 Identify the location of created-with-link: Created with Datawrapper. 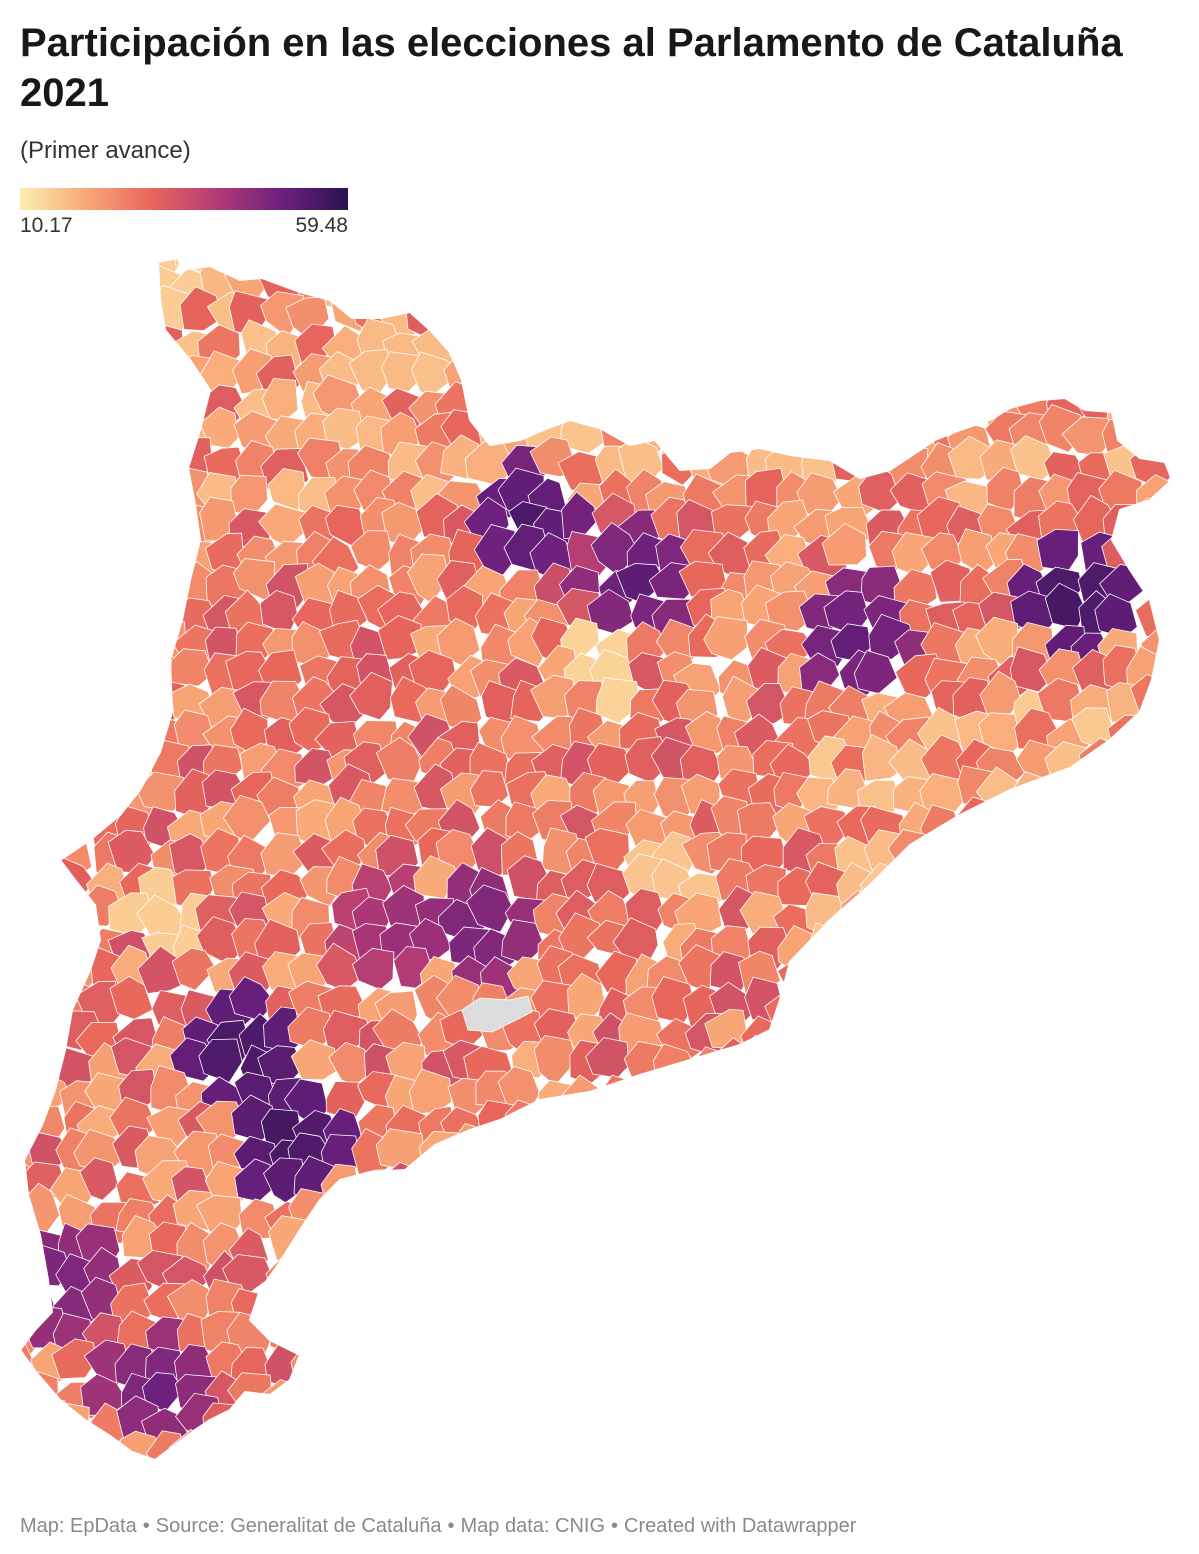
(740, 1526).